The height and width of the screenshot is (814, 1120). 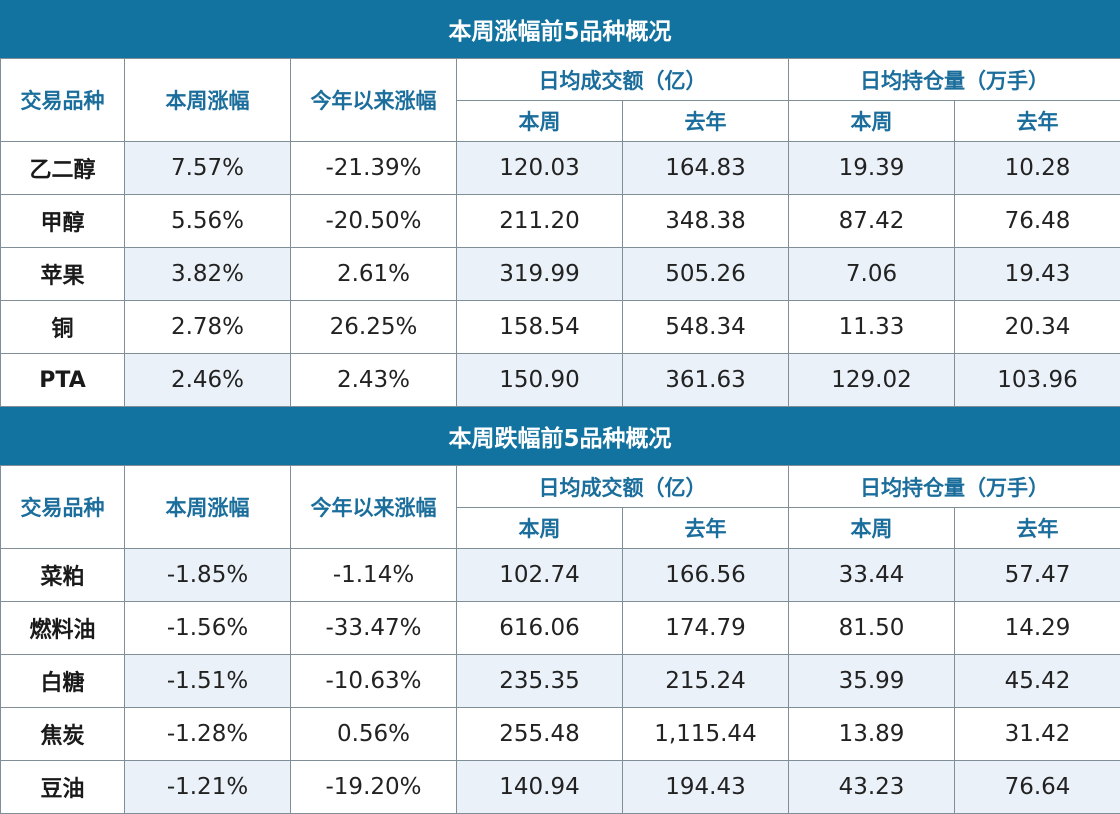 What do you see at coordinates (63, 787) in the screenshot?
I see `variety-cell: 豆油` at bounding box center [63, 787].